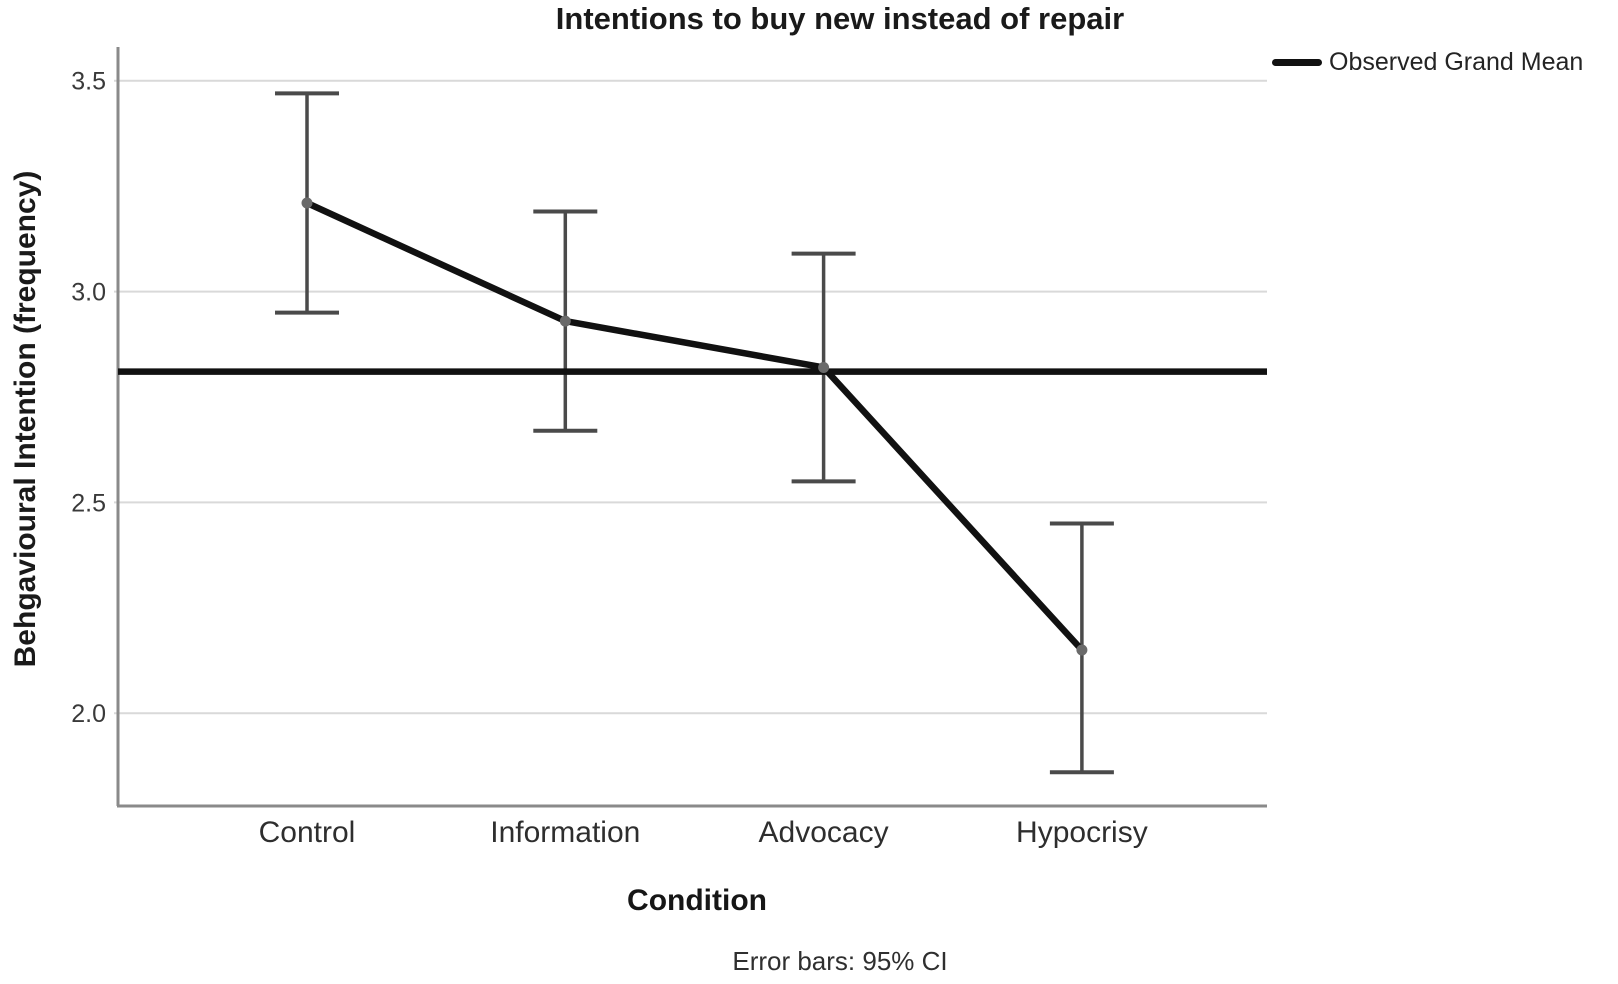 This screenshot has height=984, width=1618. What do you see at coordinates (88, 714) in the screenshot?
I see `y-tick-label: 2.0` at bounding box center [88, 714].